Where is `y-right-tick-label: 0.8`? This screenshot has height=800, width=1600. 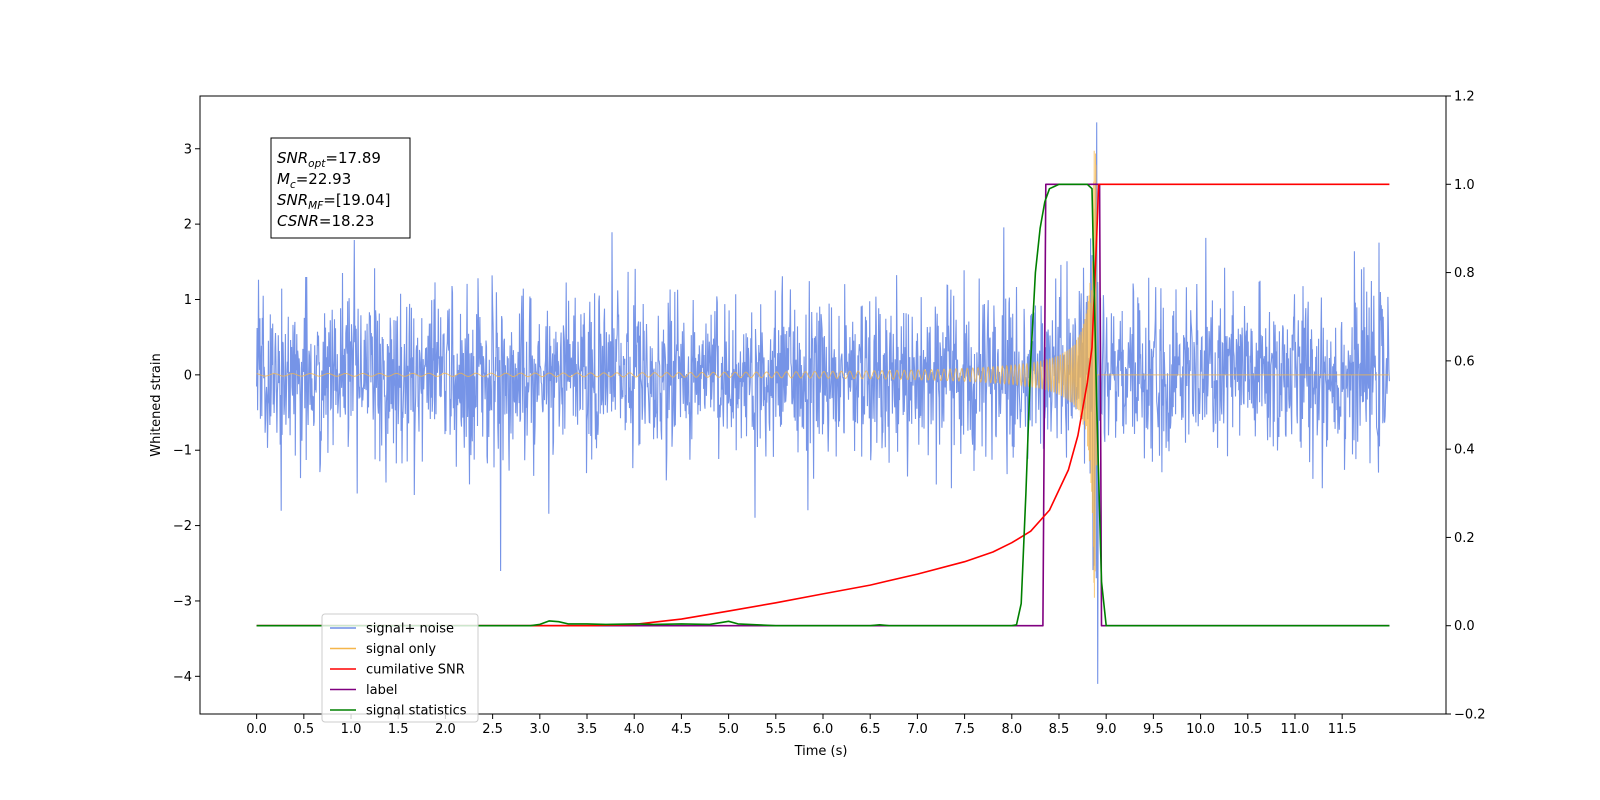 y-right-tick-label: 0.8 is located at coordinates (1464, 273).